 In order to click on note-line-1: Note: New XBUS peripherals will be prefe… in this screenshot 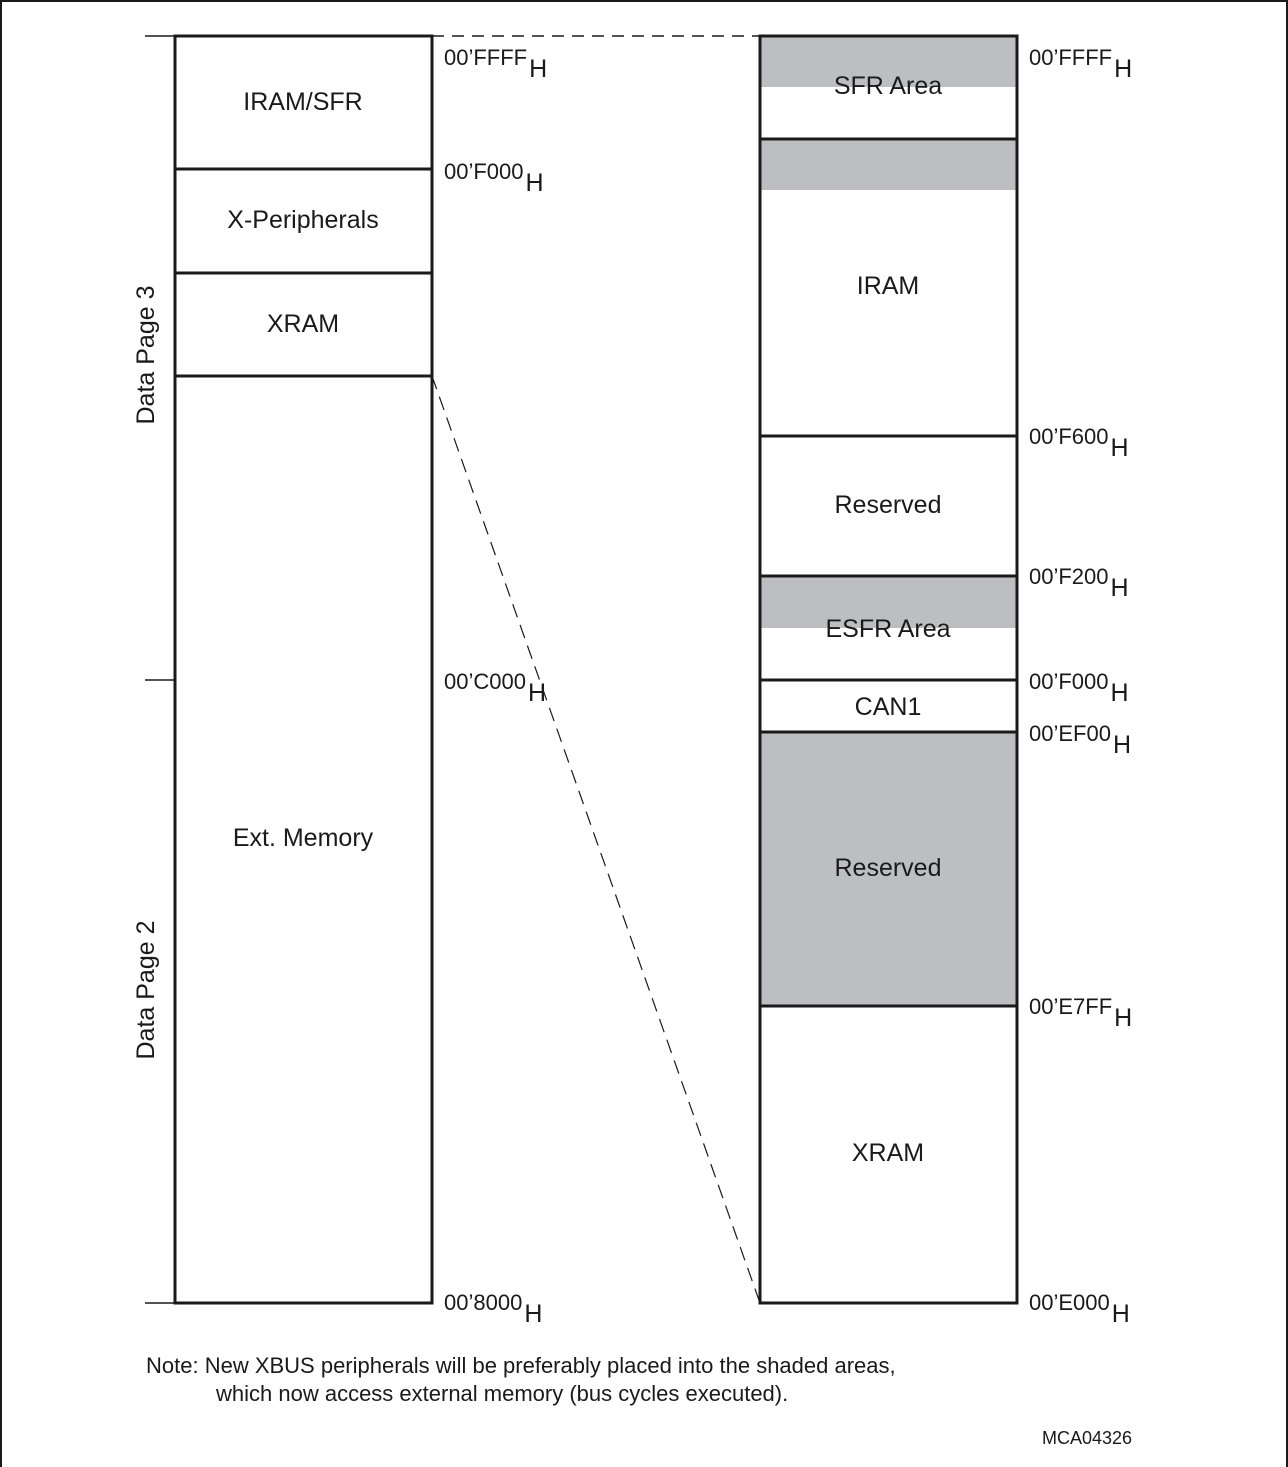, I will do `click(521, 1365)`.